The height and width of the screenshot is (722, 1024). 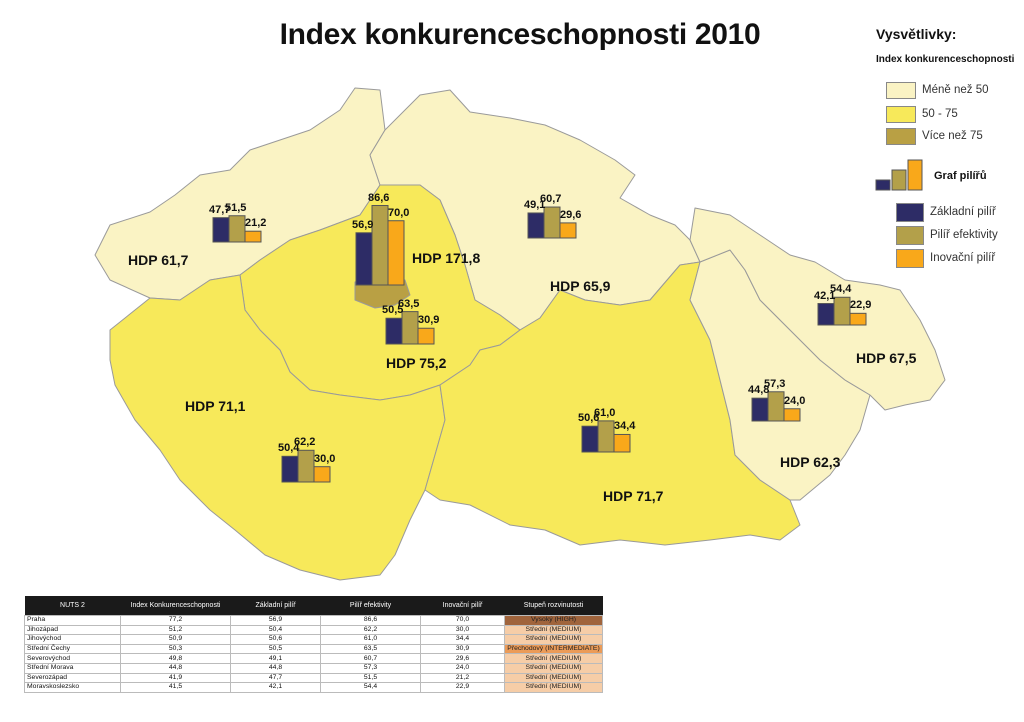 What do you see at coordinates (370, 668) in the screenshot?
I see `table-cell-efektivita: 57,3` at bounding box center [370, 668].